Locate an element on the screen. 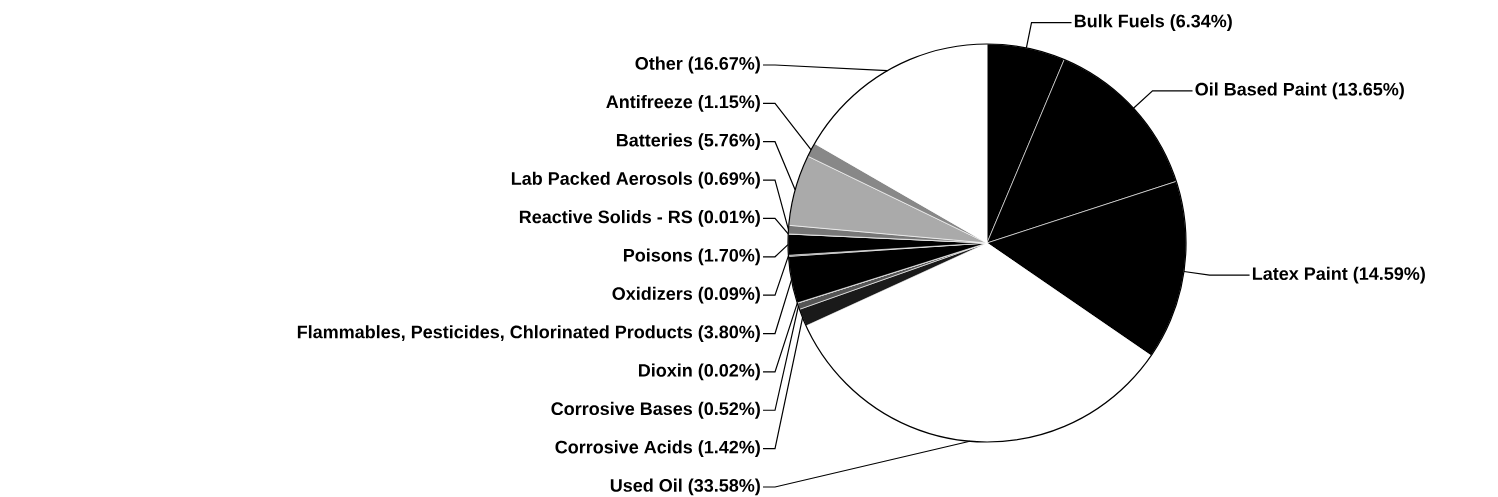  data-label: (0.01%) is located at coordinates (729, 218).